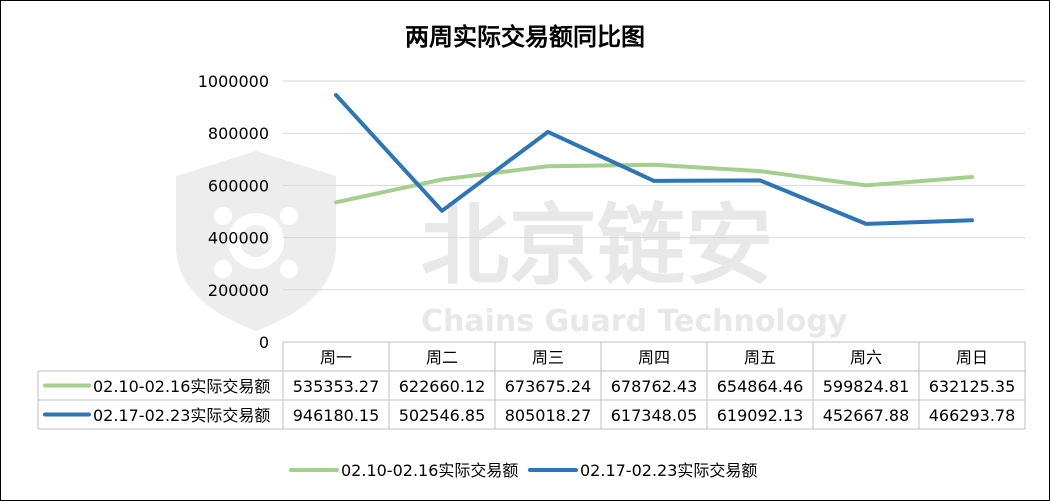 This screenshot has width=1050, height=504. Describe the element at coordinates (972, 415) in the screenshot. I see `data-label: 466293.78` at that location.